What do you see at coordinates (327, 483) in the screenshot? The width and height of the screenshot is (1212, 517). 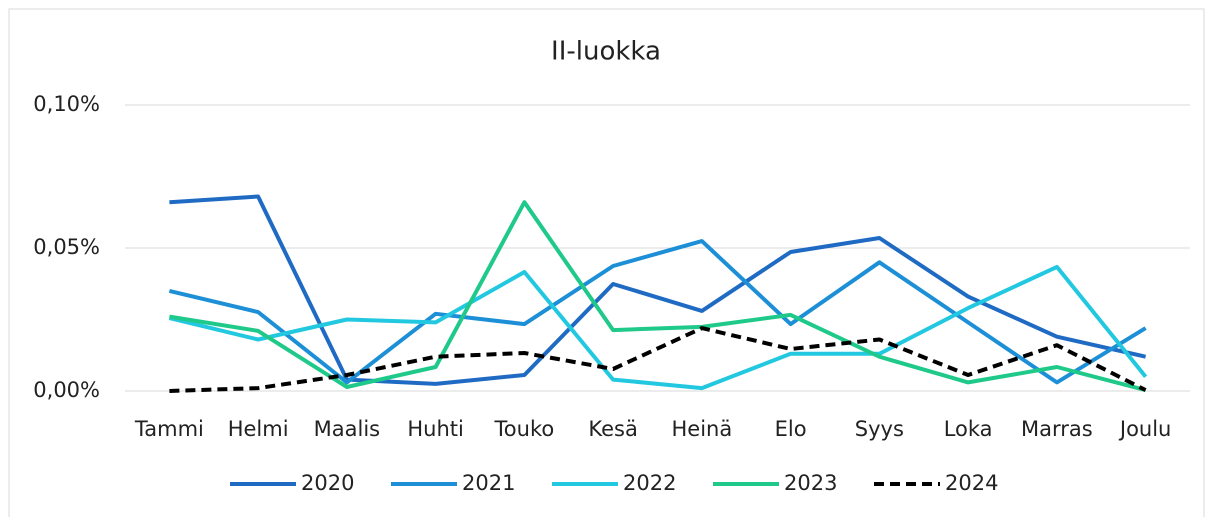 I see `legend-label: 2020` at bounding box center [327, 483].